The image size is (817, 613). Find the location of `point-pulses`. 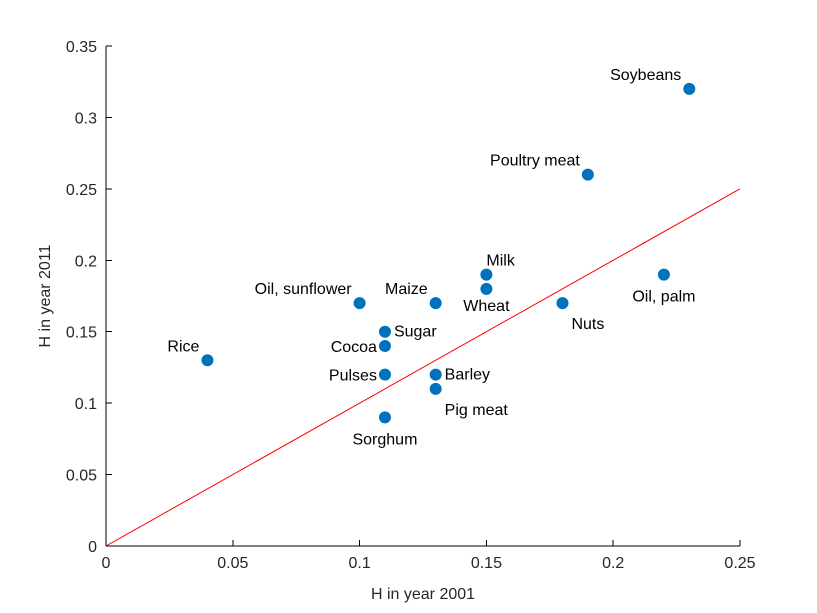

point-pulses is located at coordinates (384, 374).